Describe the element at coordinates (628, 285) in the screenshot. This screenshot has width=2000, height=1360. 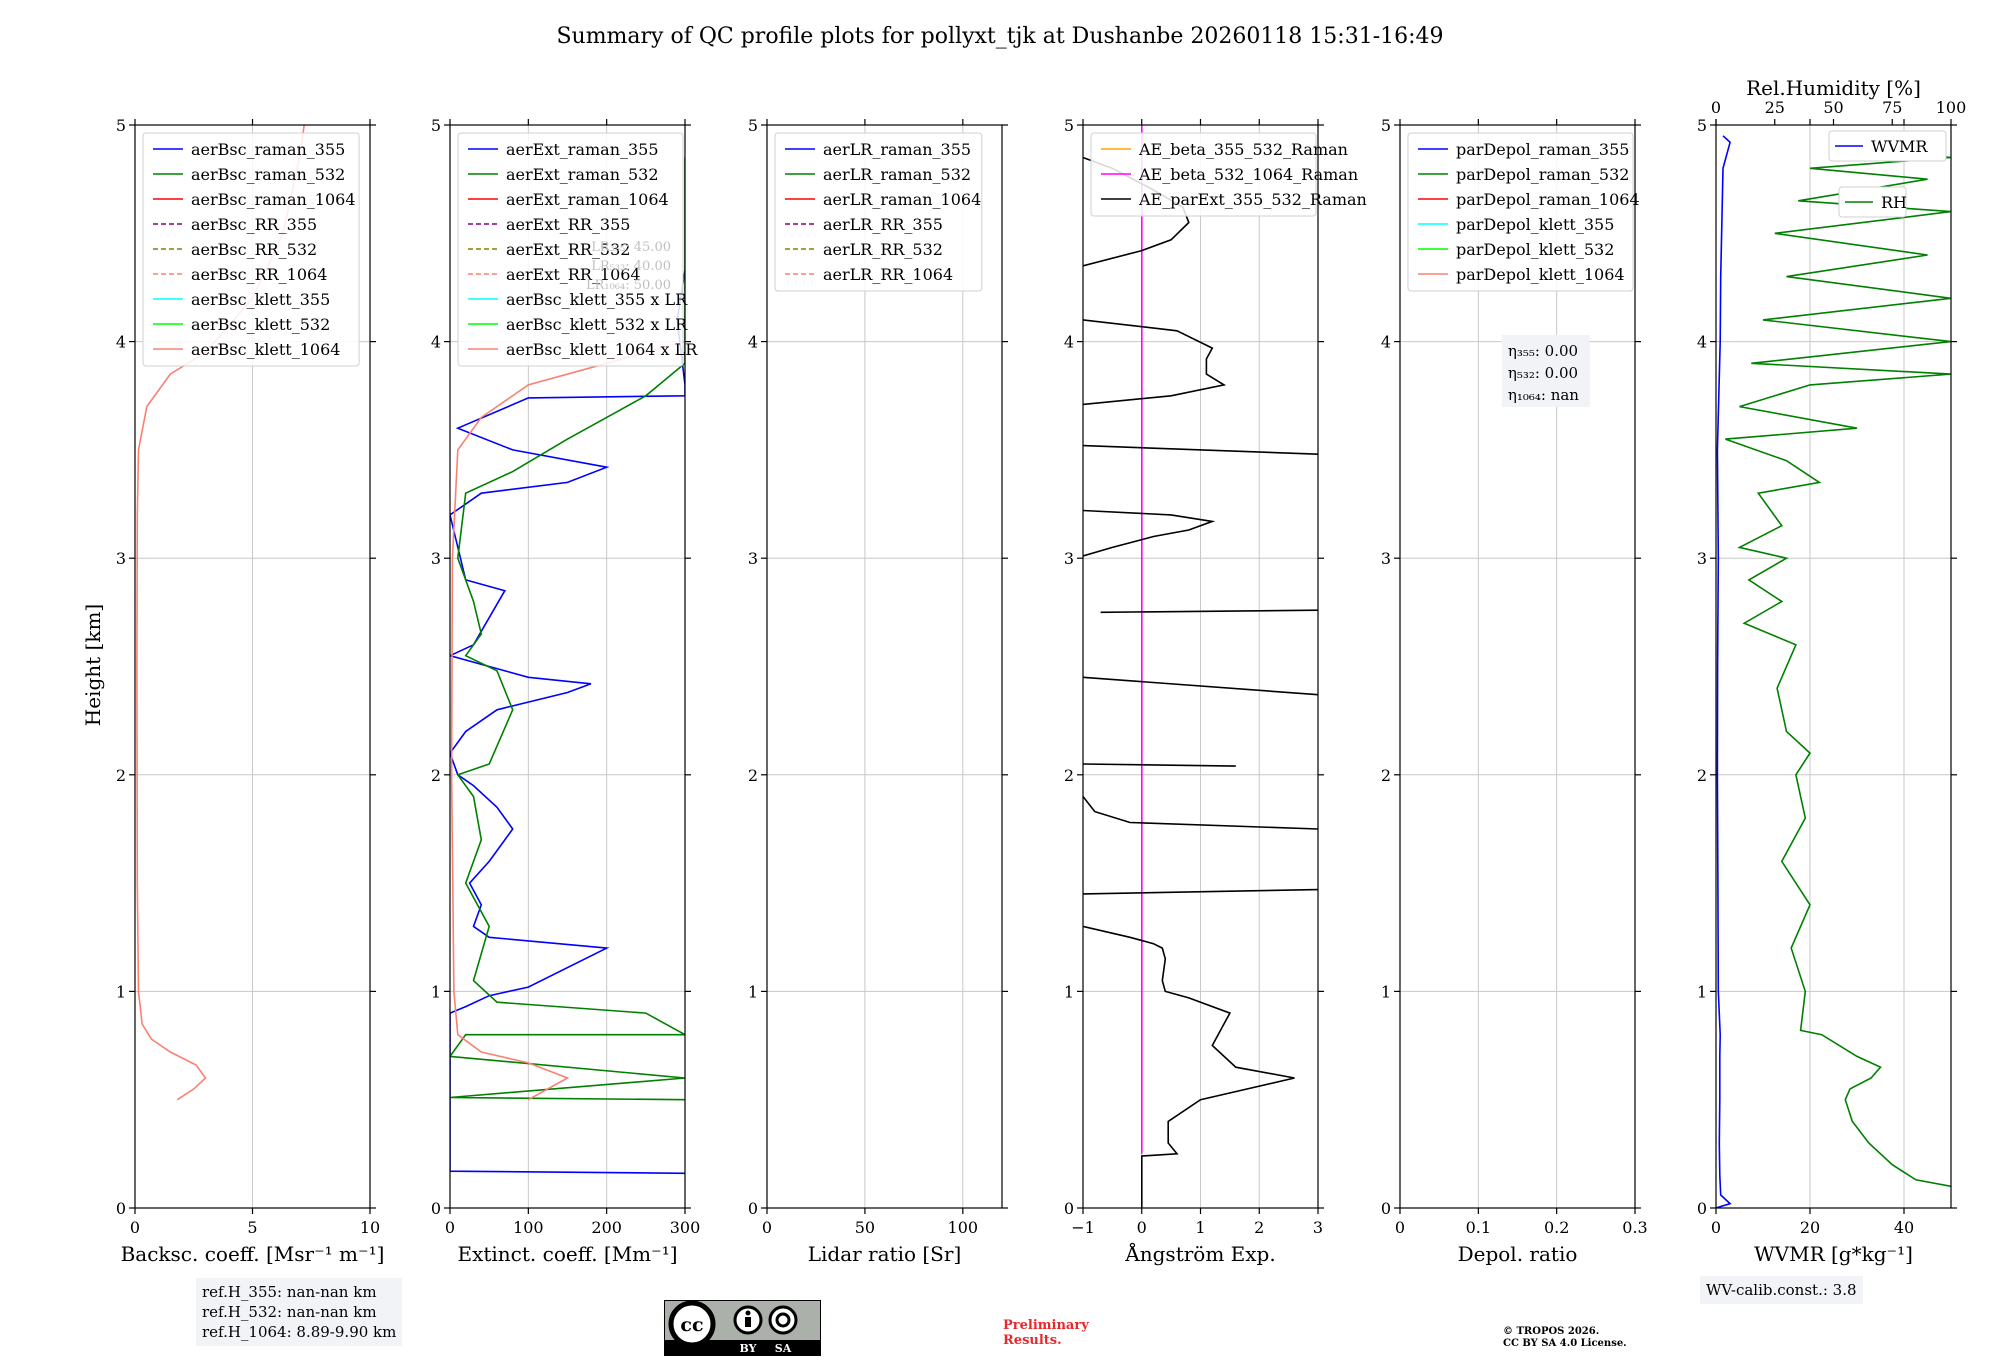
I see `lr-annotation: LR₁₀₆₄: 50.00` at that location.